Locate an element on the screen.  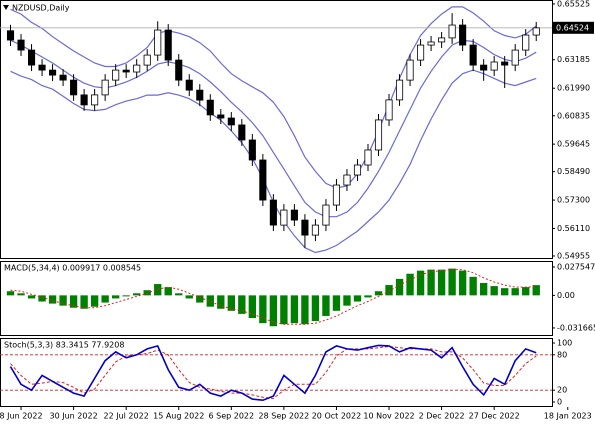
stoch-signal is located at coordinates (273, 372).